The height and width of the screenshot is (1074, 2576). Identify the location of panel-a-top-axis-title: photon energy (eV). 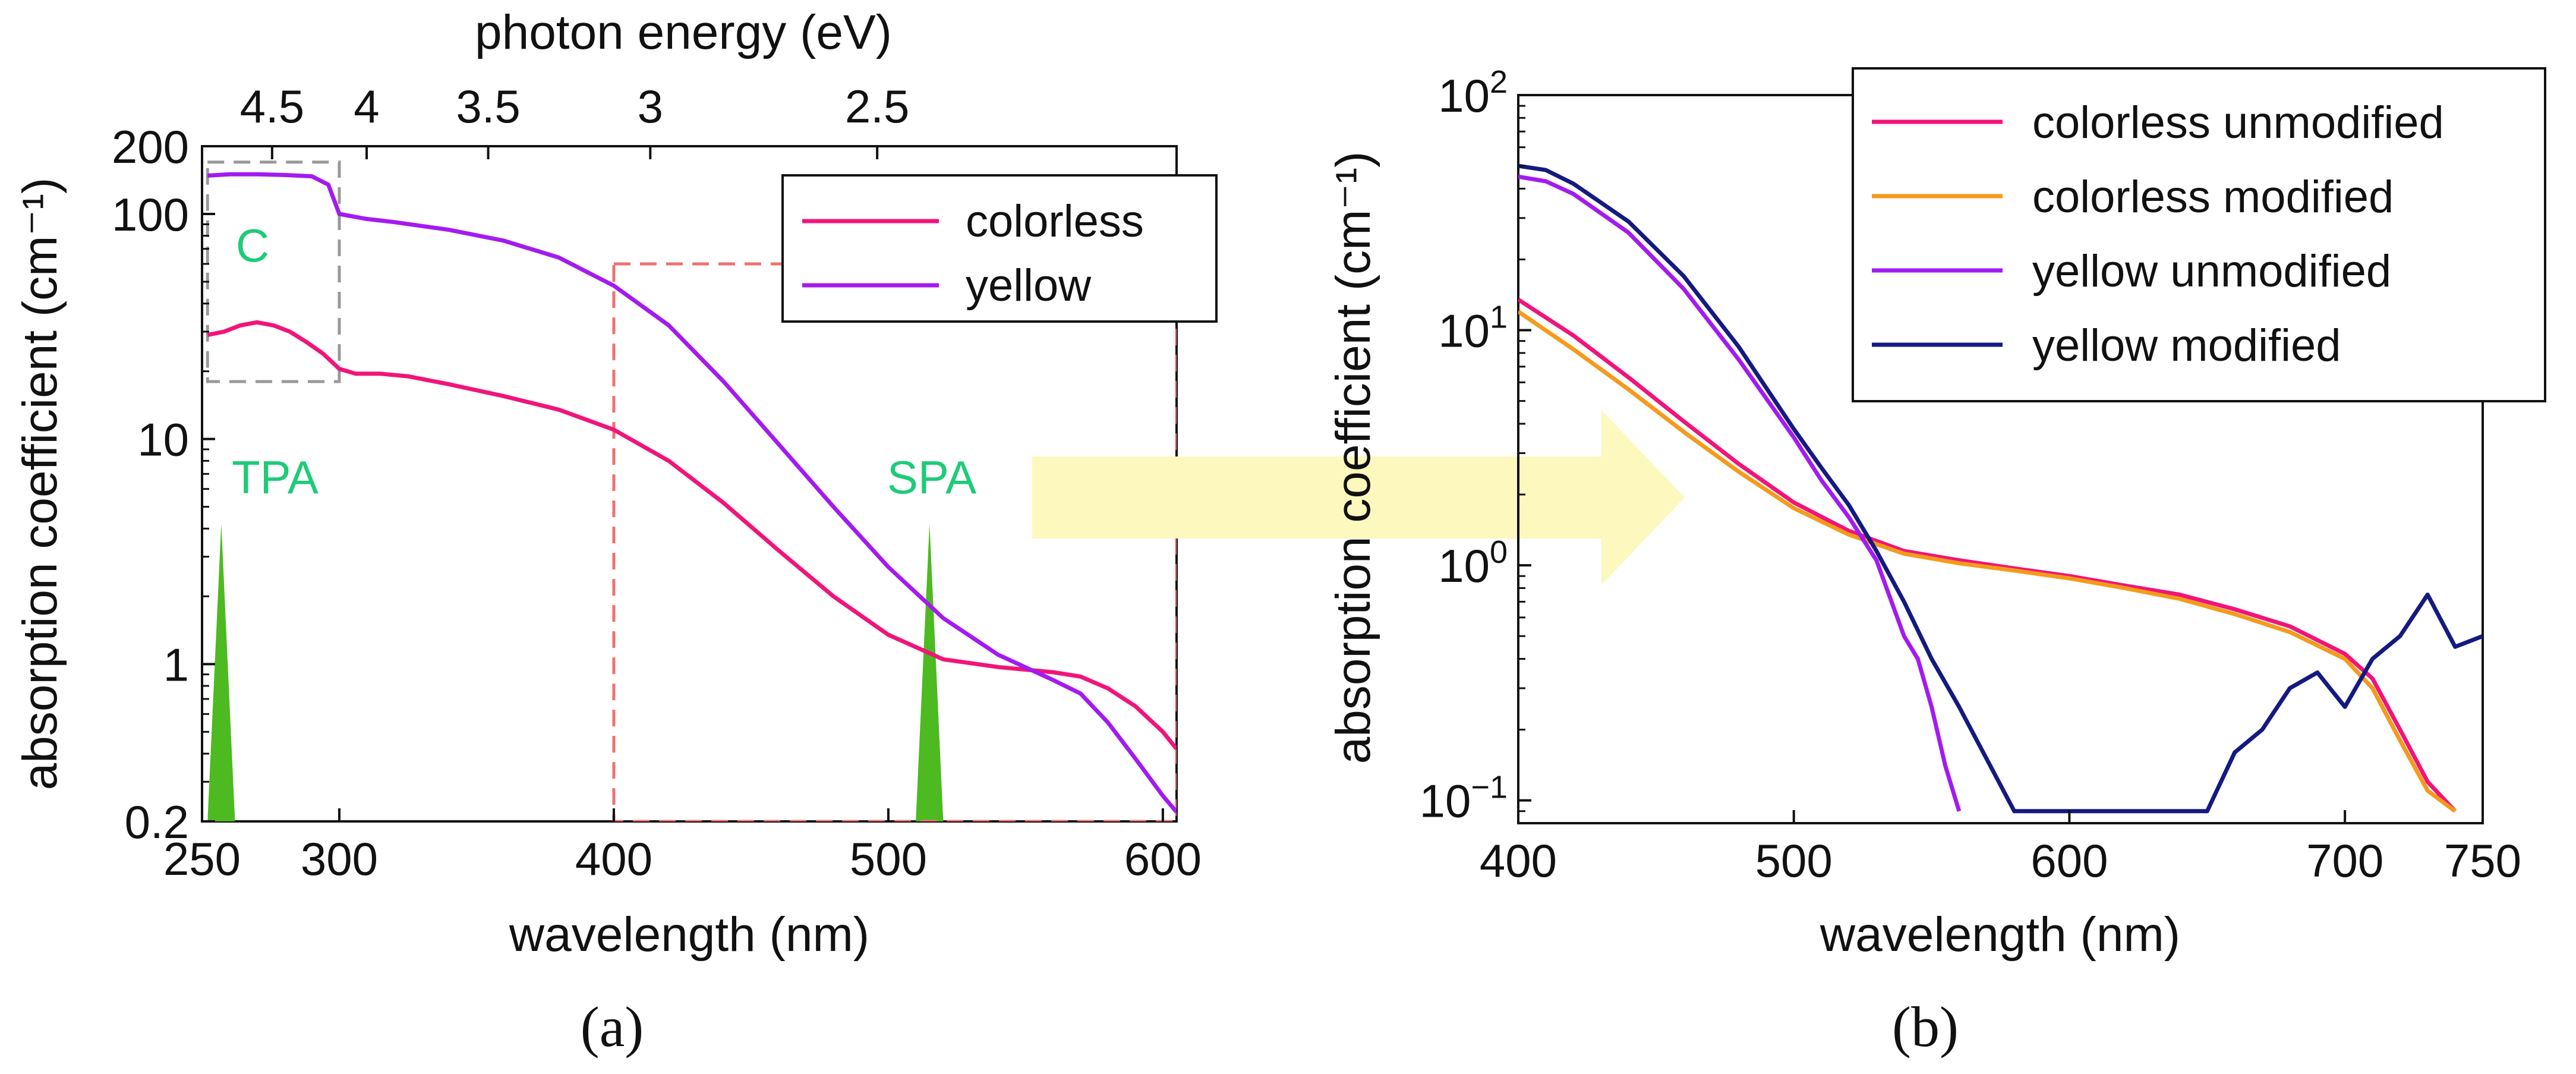
(684, 32).